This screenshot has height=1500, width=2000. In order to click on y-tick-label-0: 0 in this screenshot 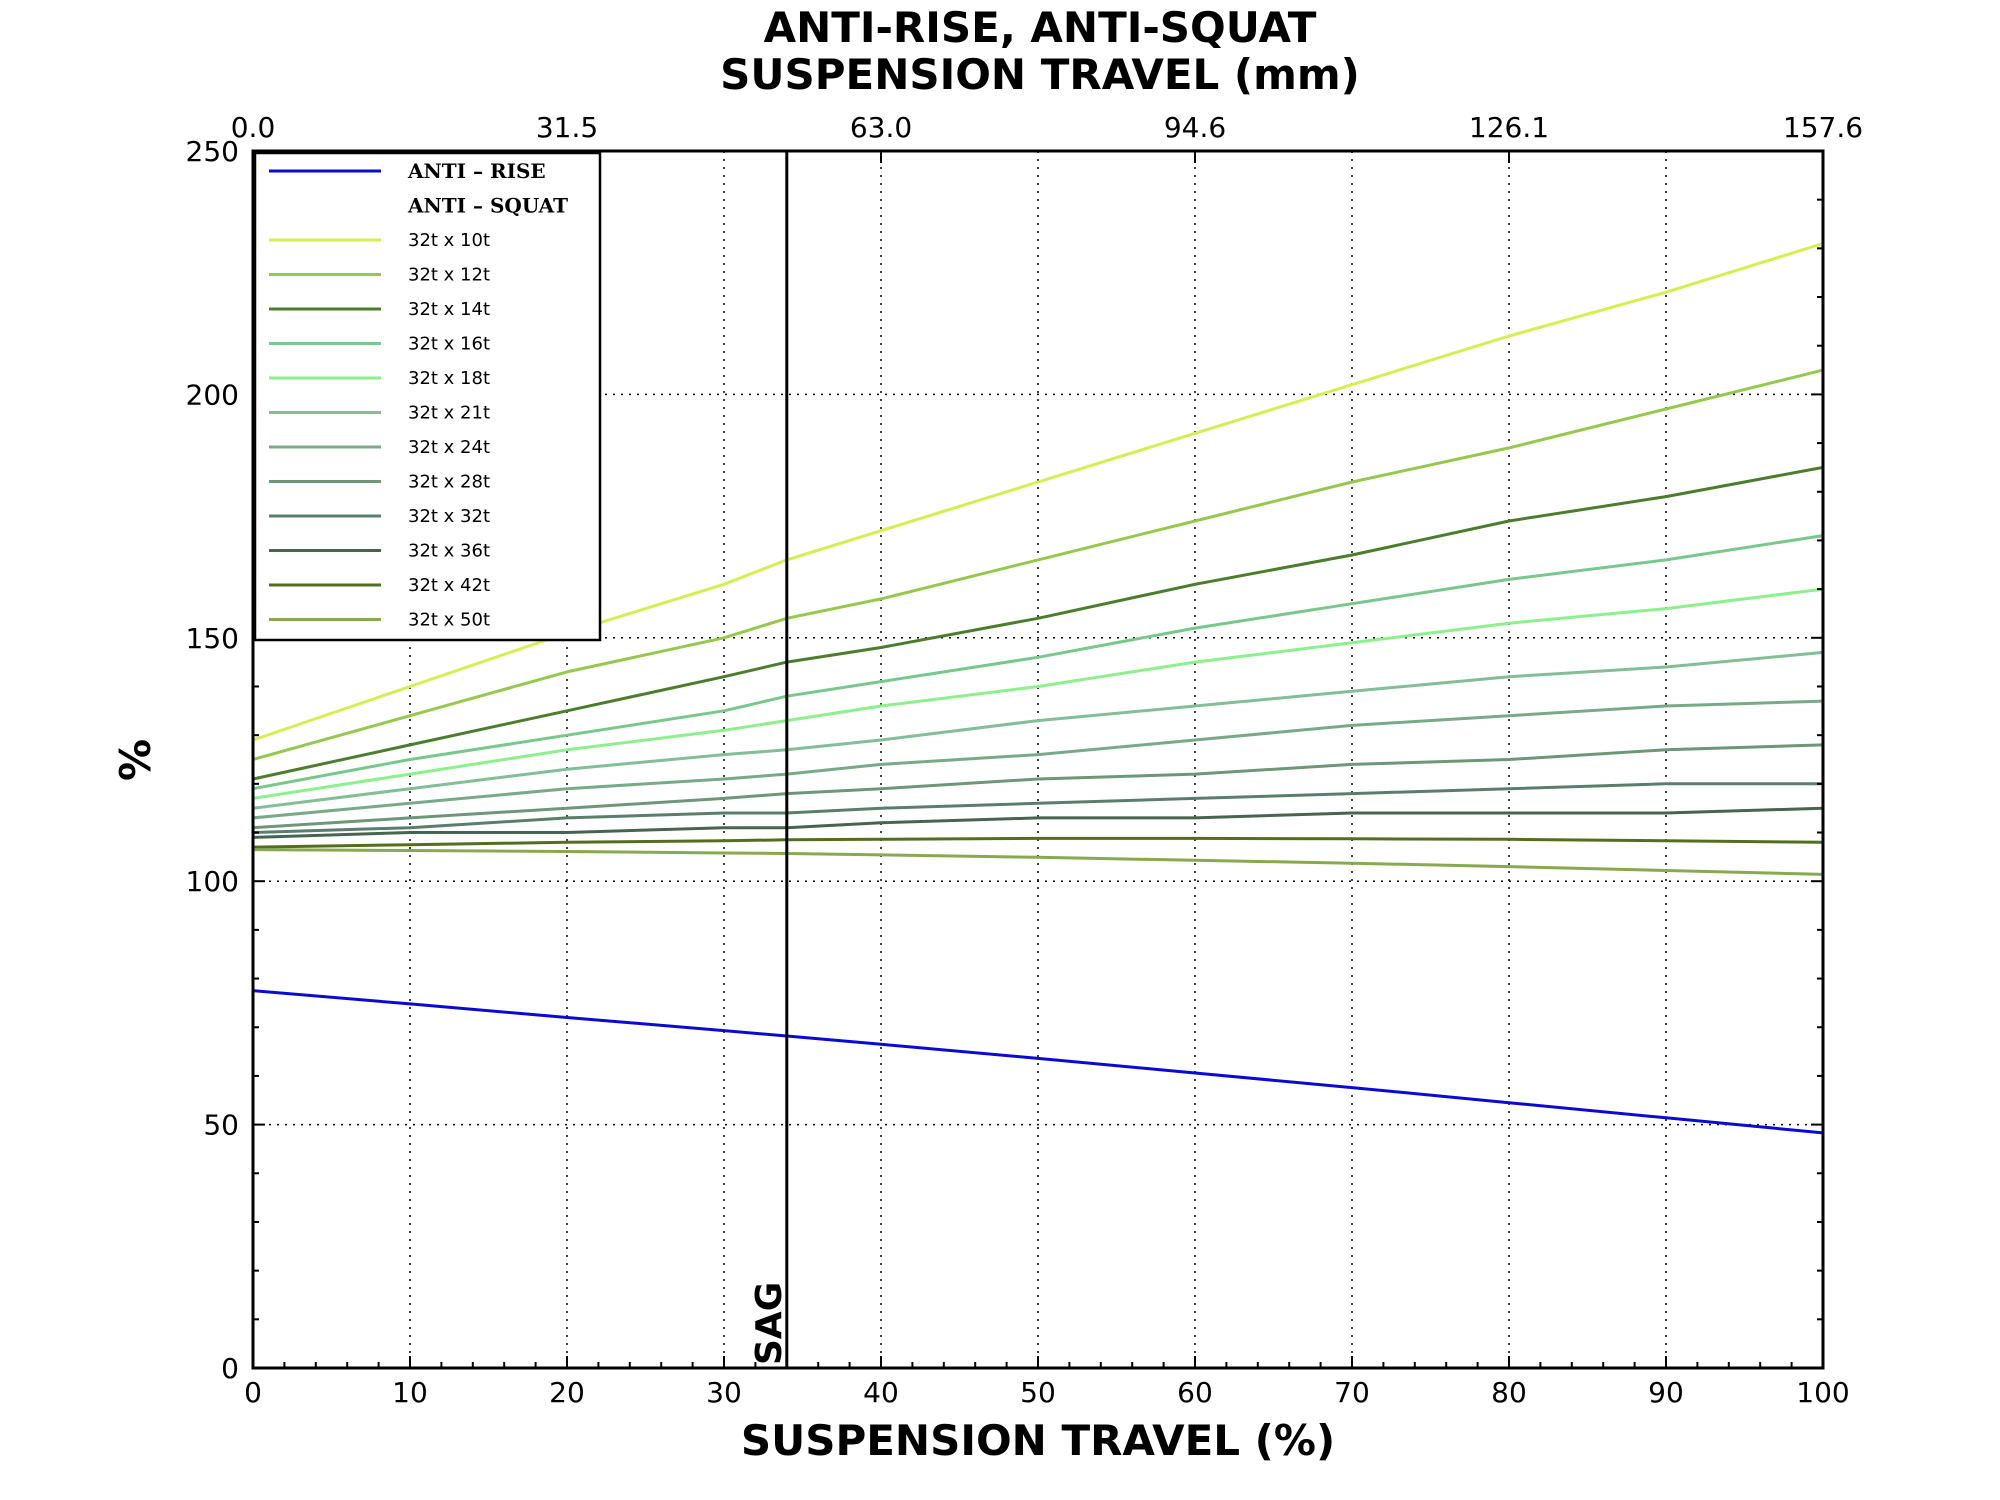, I will do `click(230, 1368)`.